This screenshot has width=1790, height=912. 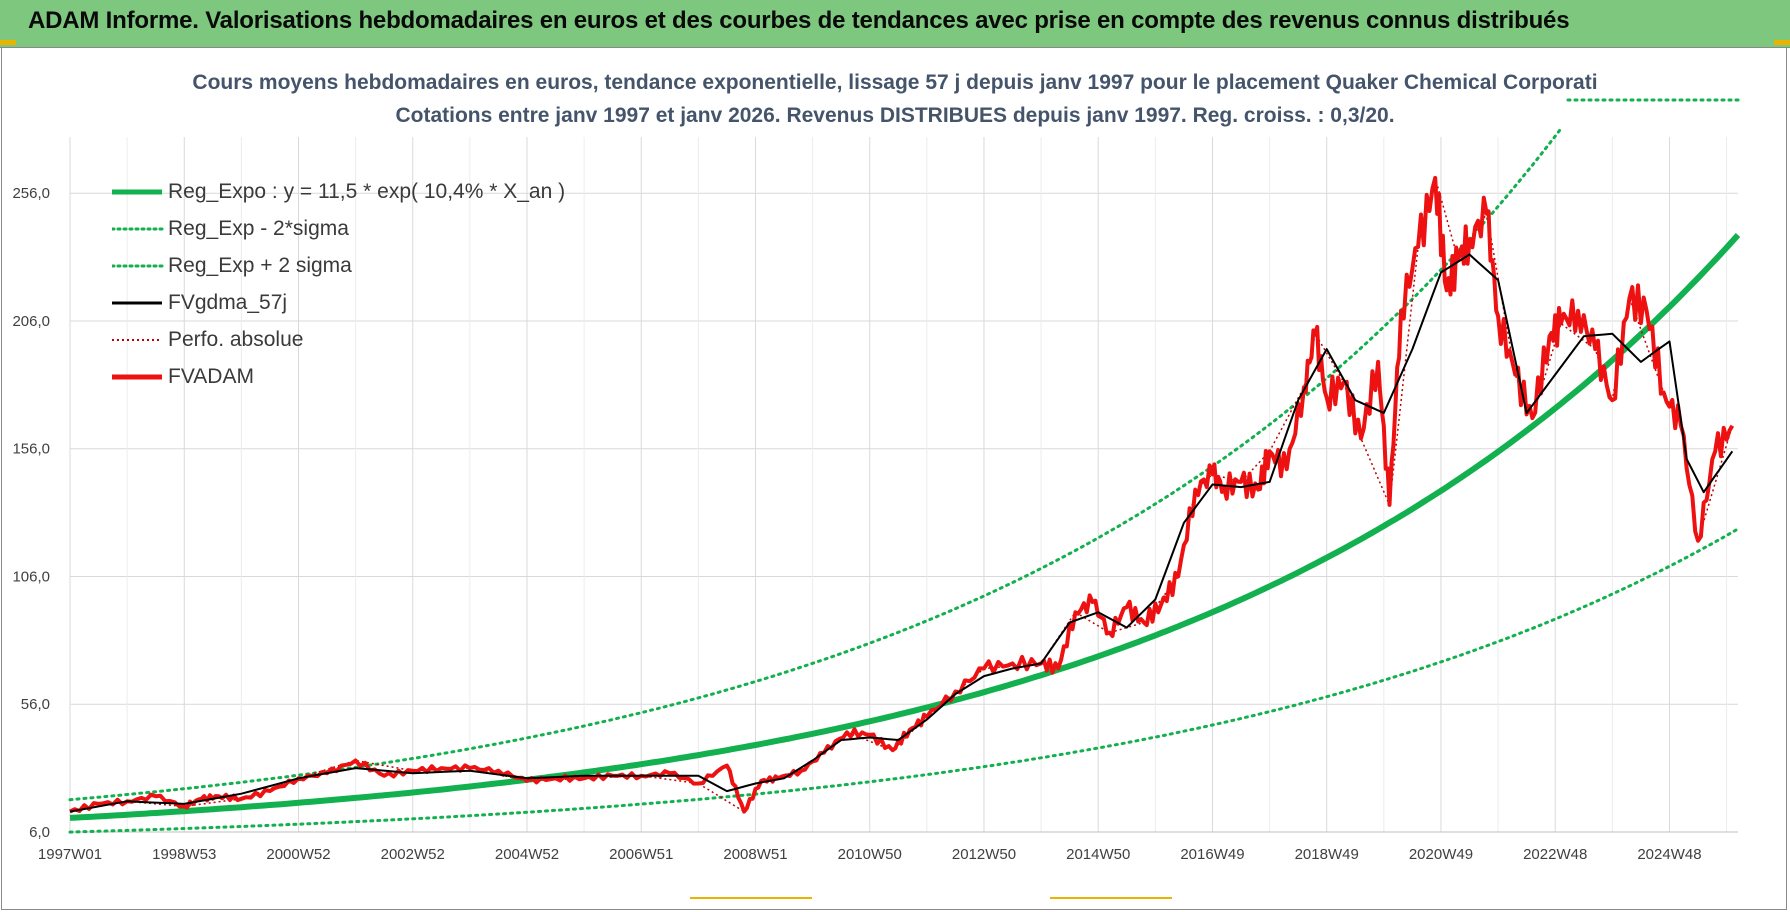 What do you see at coordinates (527, 854) in the screenshot?
I see `x-tick-label: 2004W52` at bounding box center [527, 854].